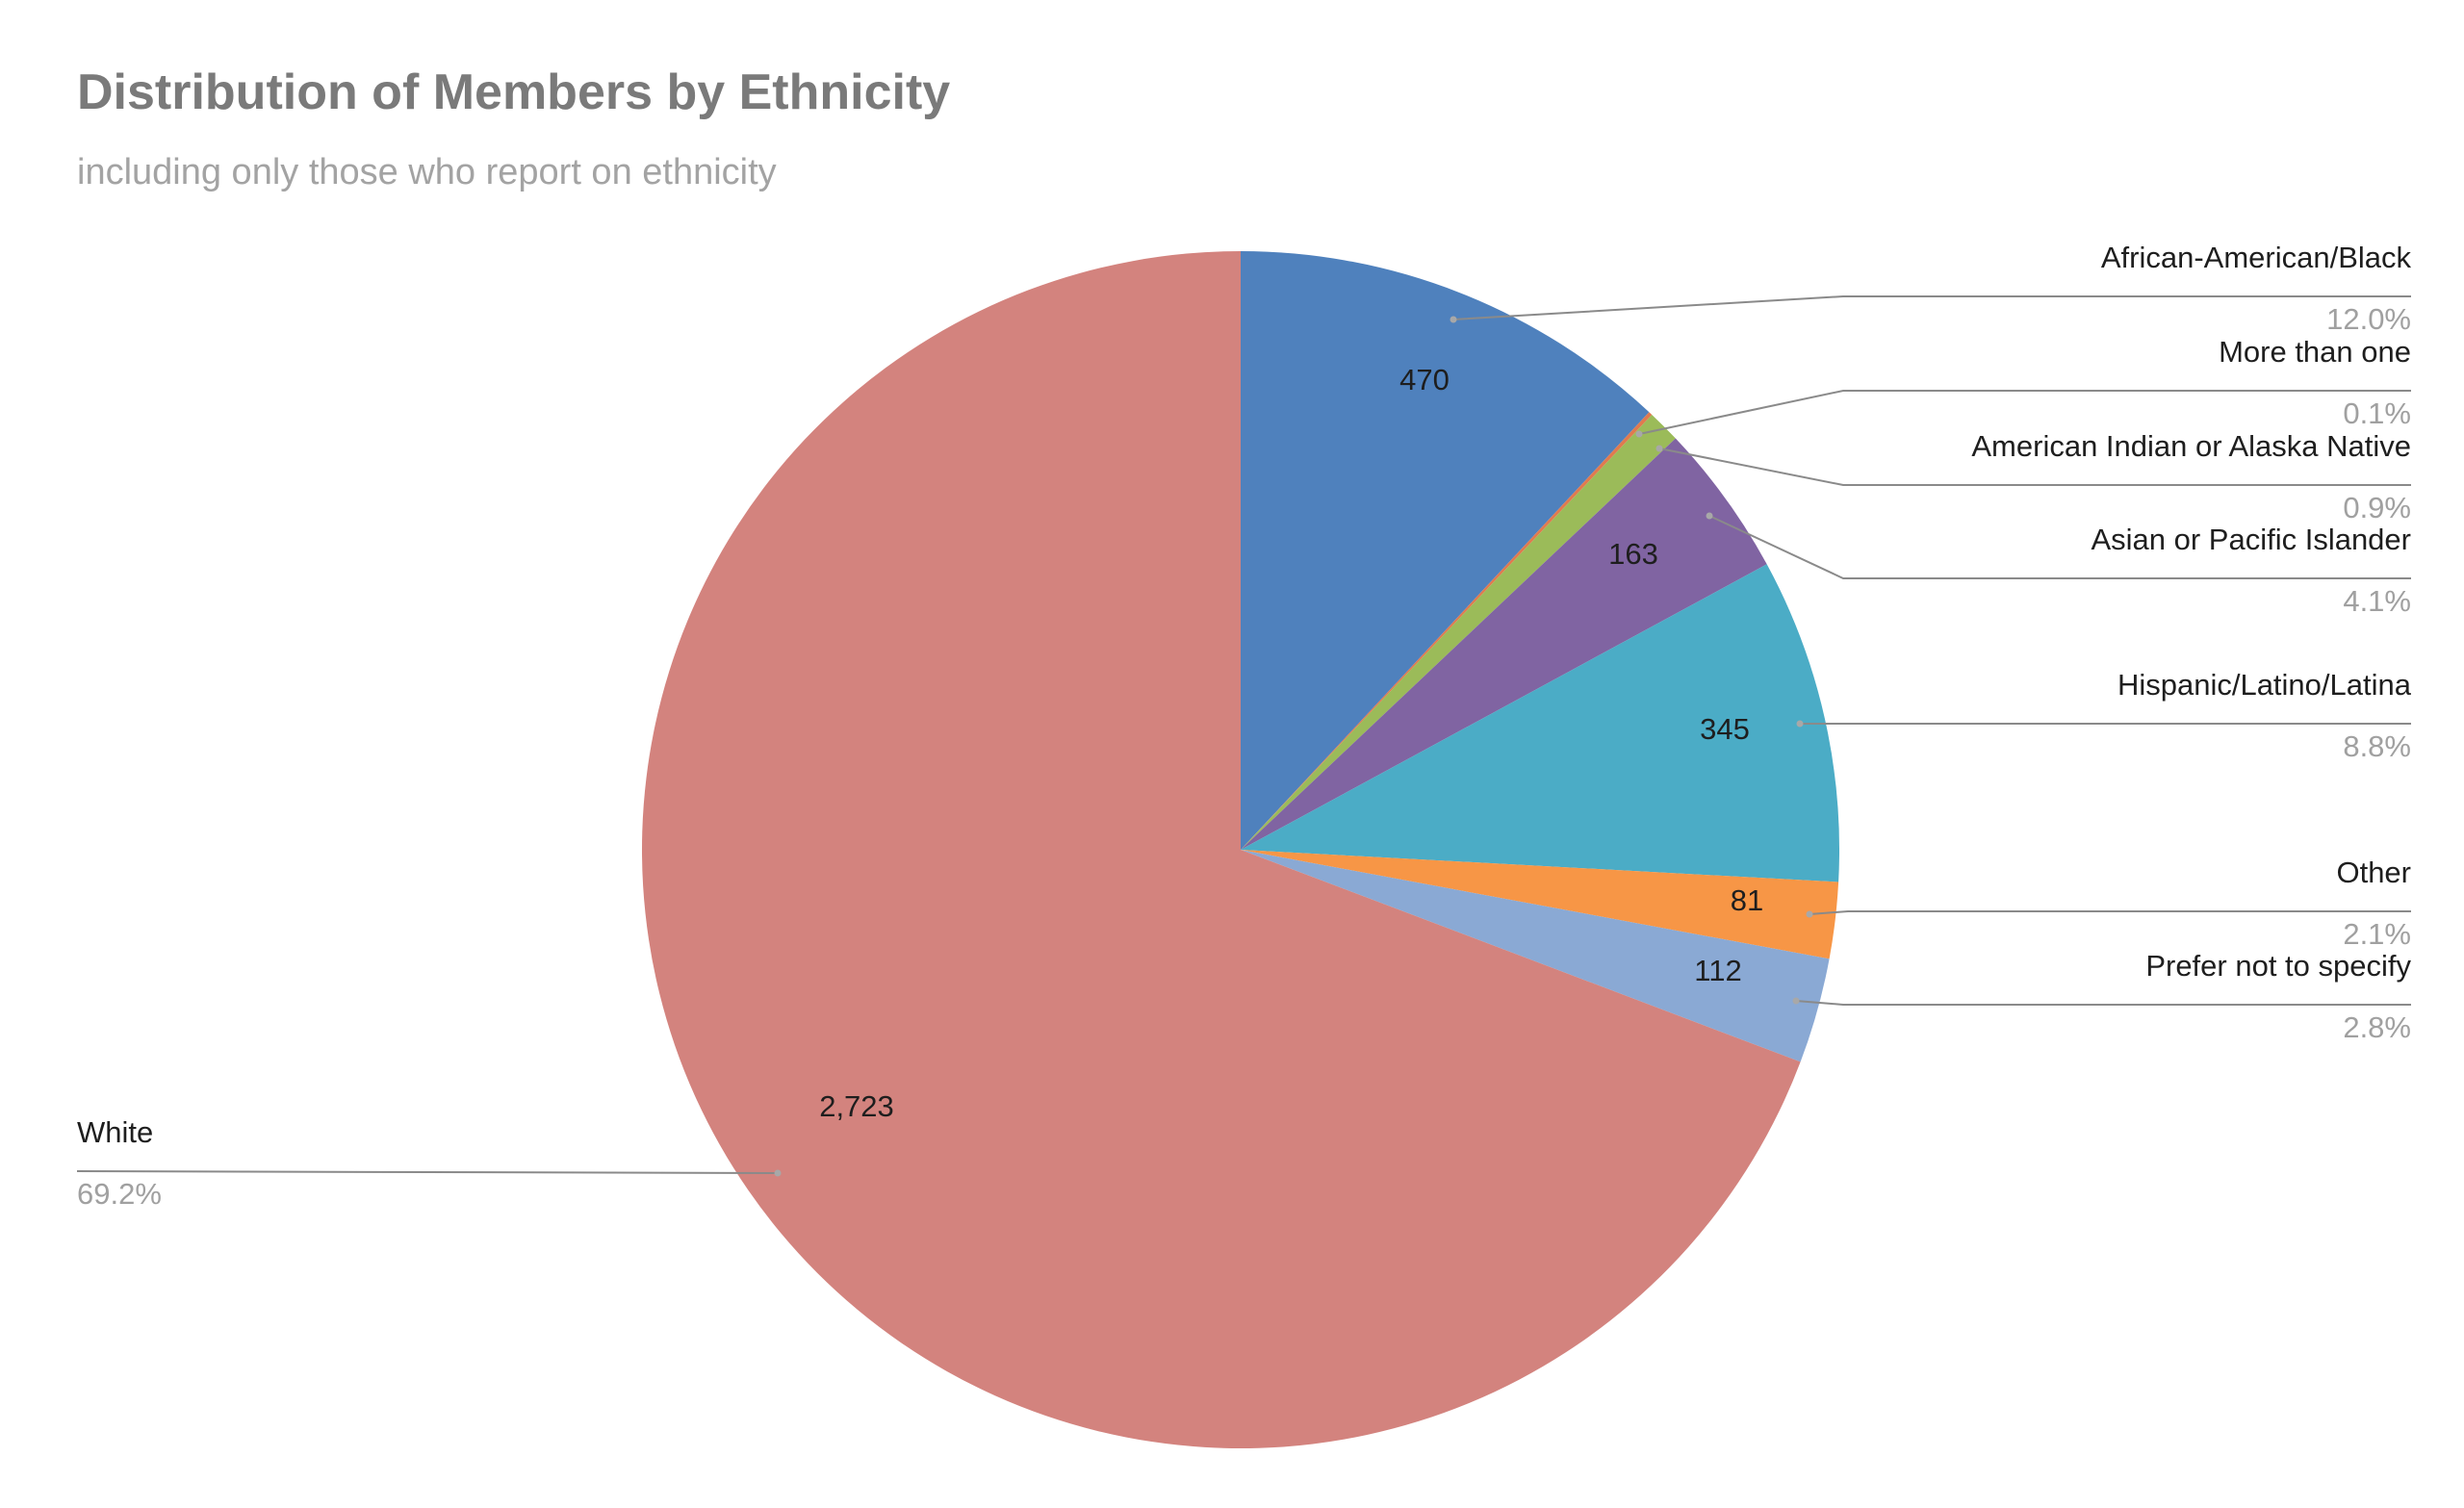 This screenshot has height=1508, width=2464. What do you see at coordinates (2377, 934) in the screenshot?
I see `slice-percent-label-other: 2.1%` at bounding box center [2377, 934].